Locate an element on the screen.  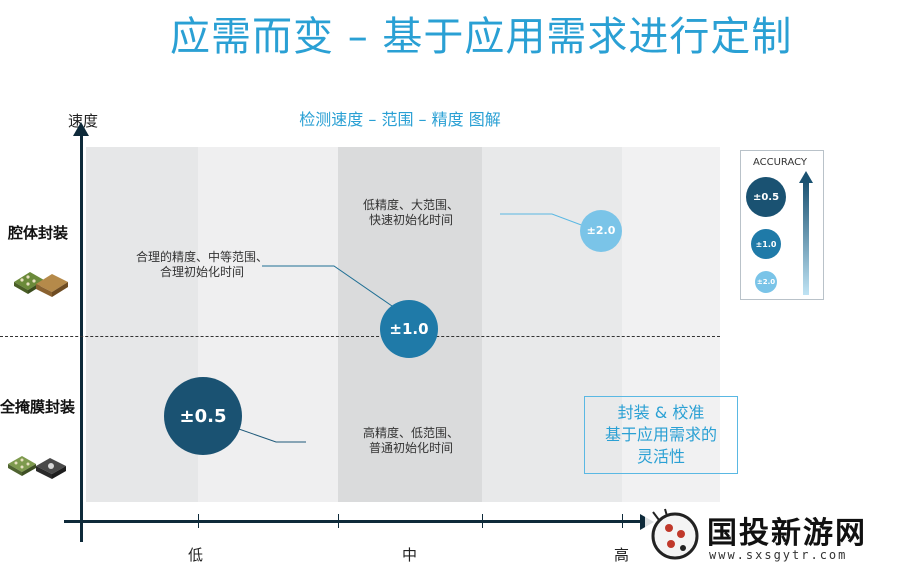
row-label-full-mask: 全掩膜封装 is located at coordinates (38, 407).